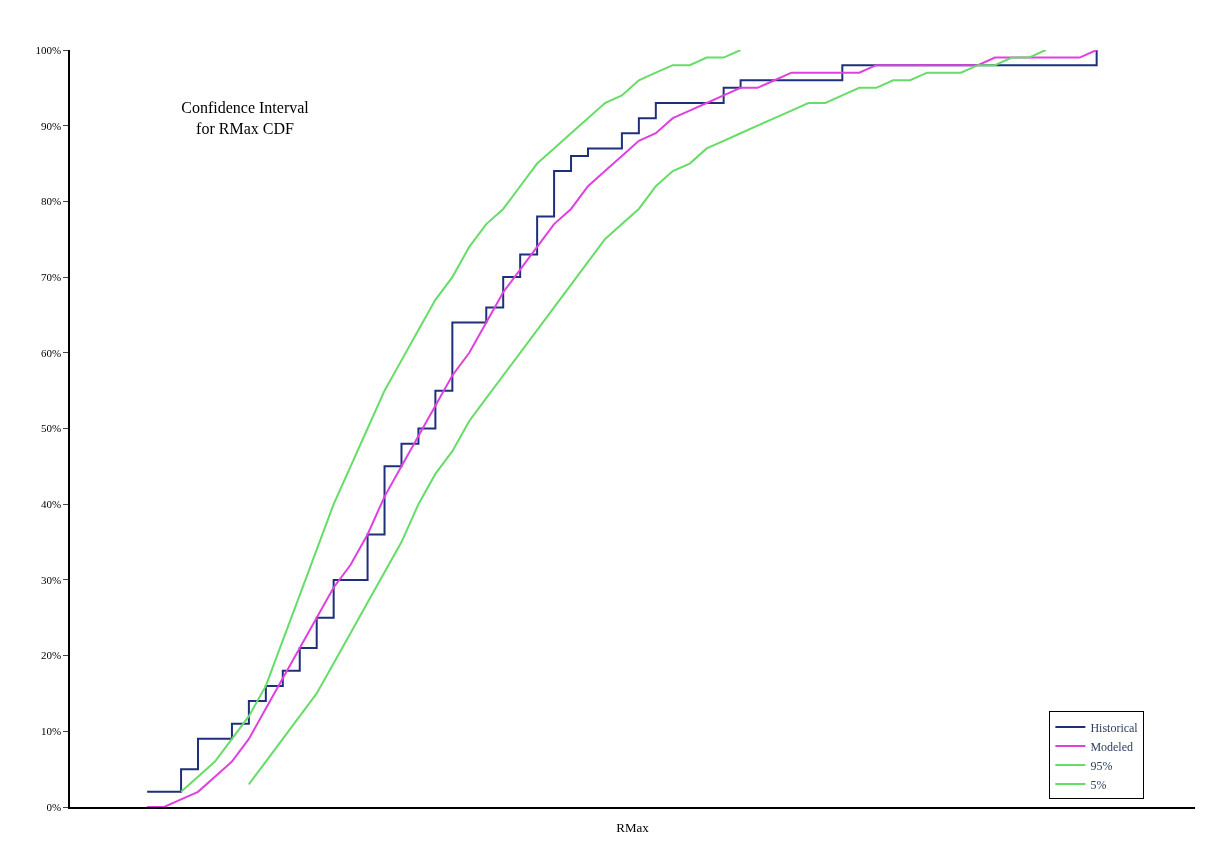  What do you see at coordinates (48, 49) in the screenshot?
I see `y-tick-label: 100%` at bounding box center [48, 49].